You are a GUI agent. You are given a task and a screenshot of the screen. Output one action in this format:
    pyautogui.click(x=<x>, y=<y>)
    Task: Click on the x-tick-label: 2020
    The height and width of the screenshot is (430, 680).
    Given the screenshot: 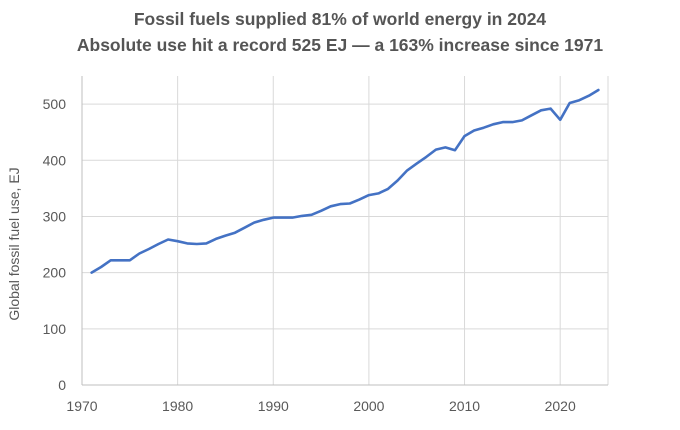 What is the action you would take?
    pyautogui.click(x=560, y=406)
    